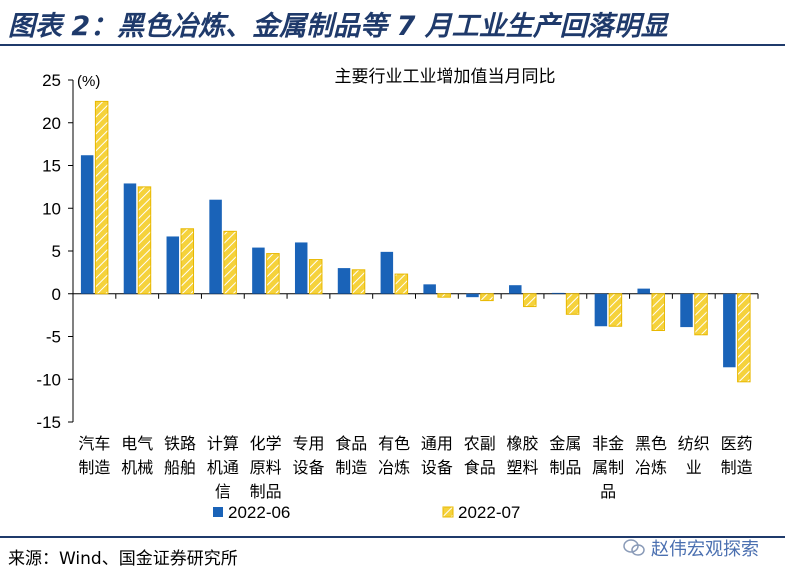 This screenshot has height=578, width=785. Describe the element at coordinates (523, 467) in the screenshot. I see `x-category-label: 塑料` at that location.